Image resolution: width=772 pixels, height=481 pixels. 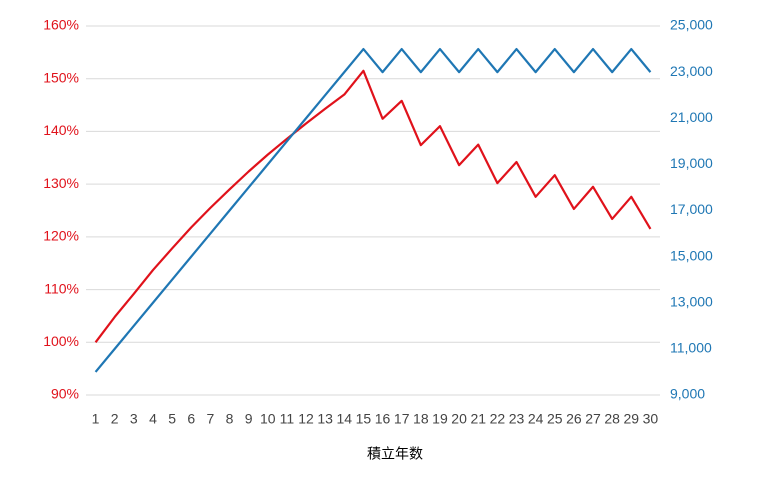 What do you see at coordinates (96, 419) in the screenshot?
I see `x-tick-label: 1` at bounding box center [96, 419].